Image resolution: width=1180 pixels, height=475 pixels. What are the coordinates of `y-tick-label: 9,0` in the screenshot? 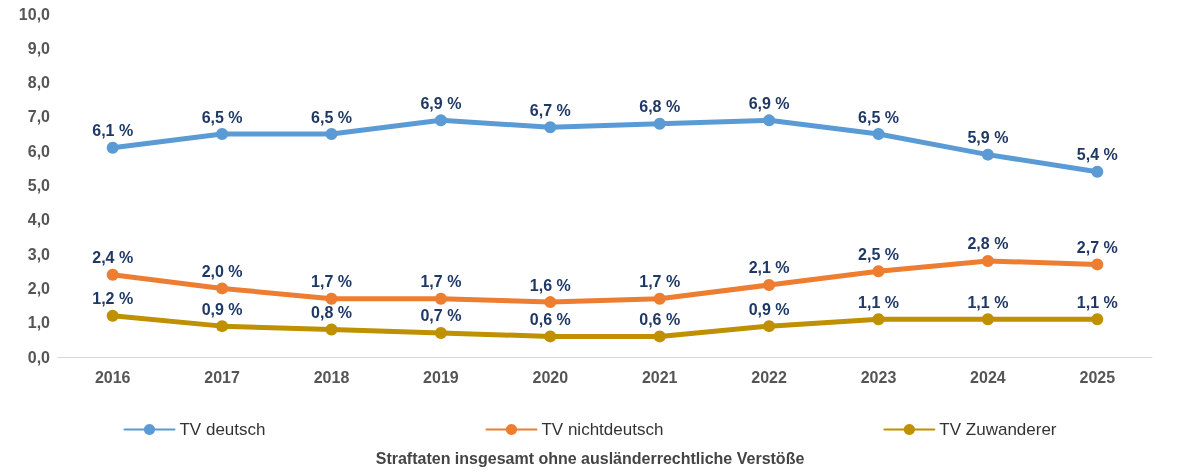 It's located at (39, 48).